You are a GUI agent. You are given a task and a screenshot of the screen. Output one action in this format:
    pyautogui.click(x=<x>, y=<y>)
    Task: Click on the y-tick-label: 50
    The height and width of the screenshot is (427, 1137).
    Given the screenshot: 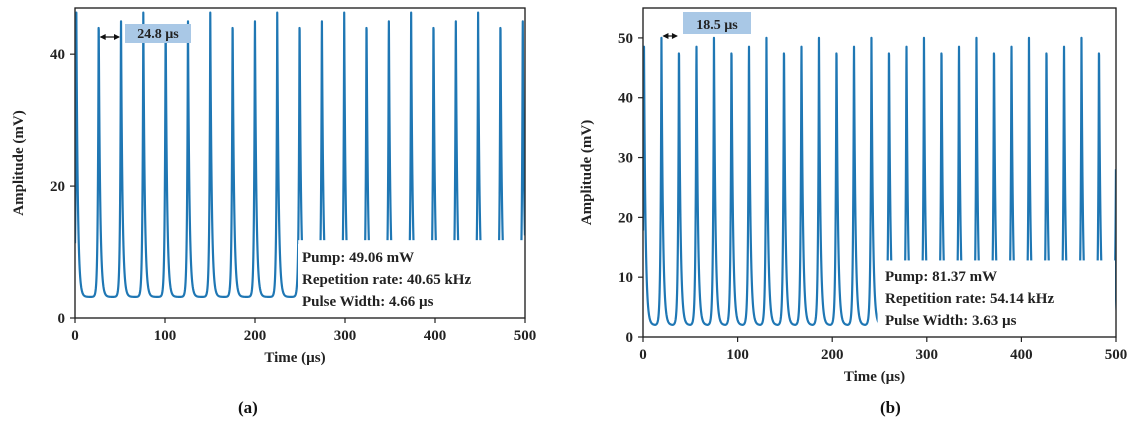 What is the action you would take?
    pyautogui.click(x=625, y=39)
    